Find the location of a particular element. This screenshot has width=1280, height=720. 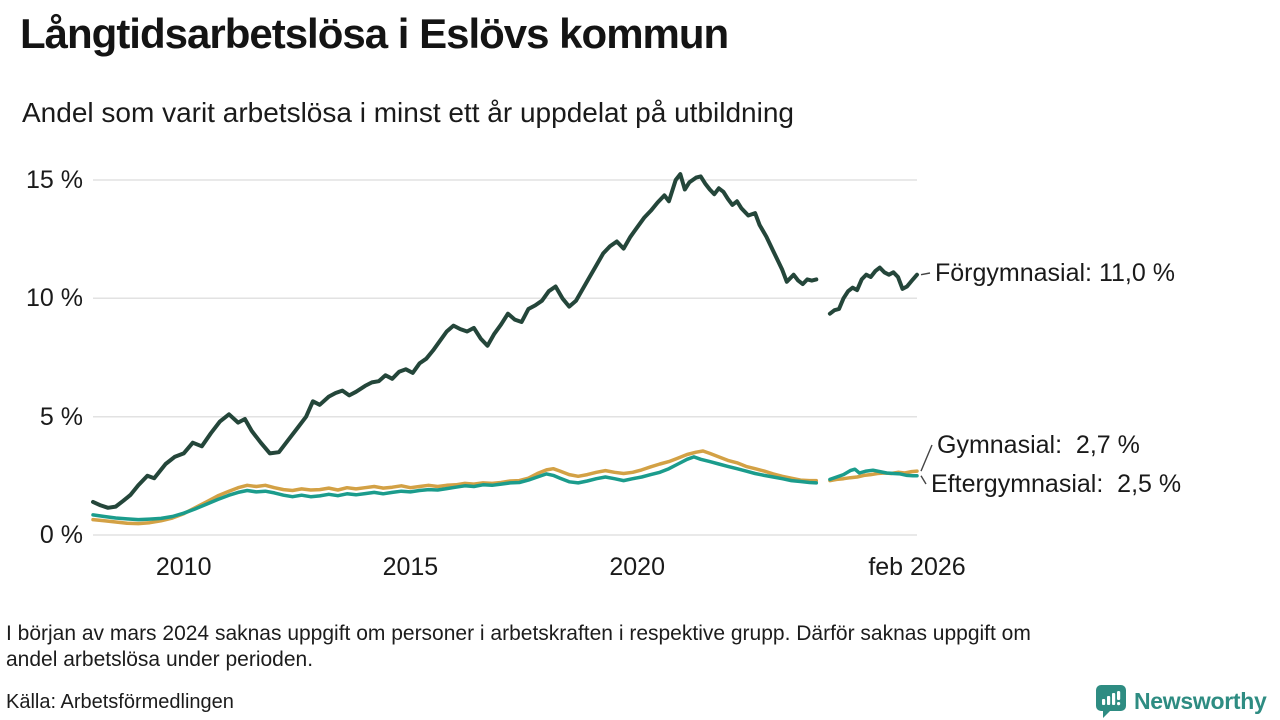

page-title: Långtidsarbetslösa i Eslövs kommun is located at coordinates (374, 33).